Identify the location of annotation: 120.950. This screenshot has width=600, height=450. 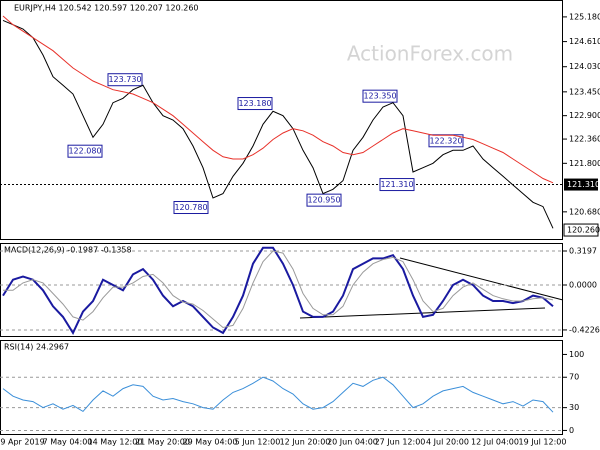
(323, 200).